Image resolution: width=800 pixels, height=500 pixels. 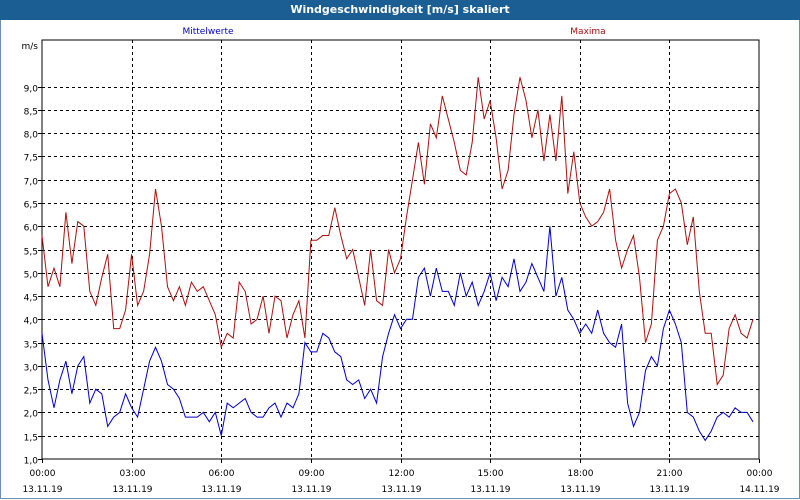 What do you see at coordinates (31, 439) in the screenshot?
I see `y-tick-label: 1,5` at bounding box center [31, 439].